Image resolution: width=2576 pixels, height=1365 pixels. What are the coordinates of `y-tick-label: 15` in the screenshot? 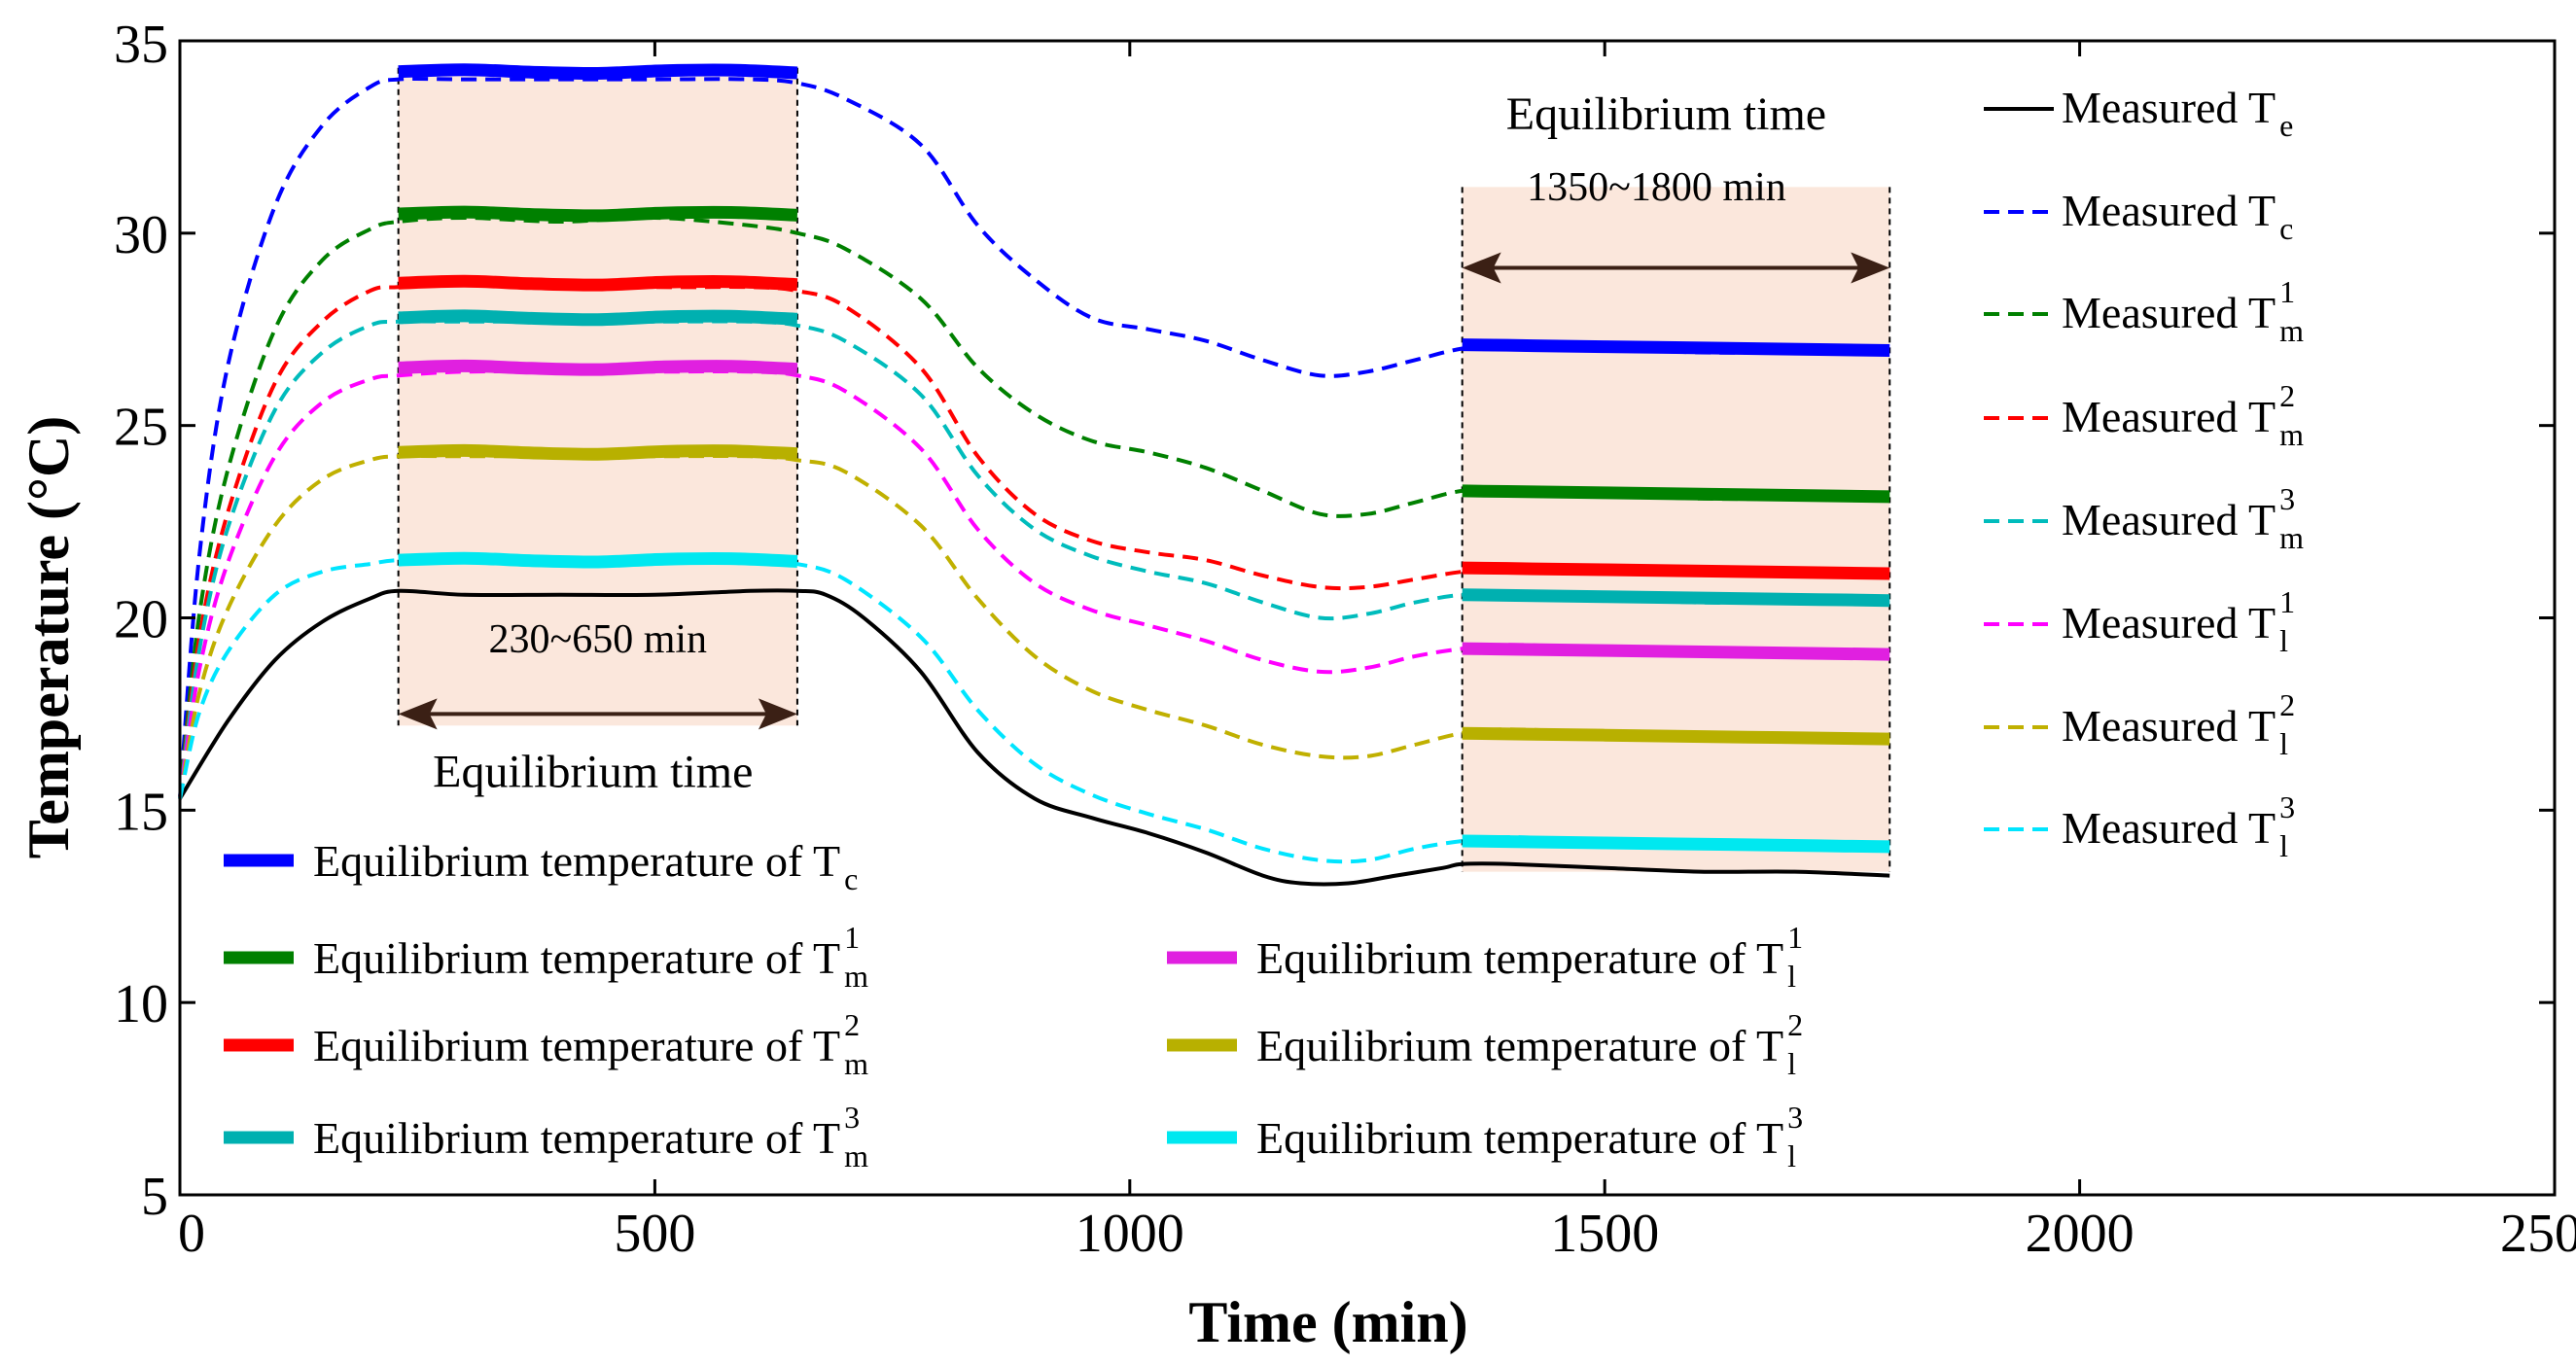 It's located at (141, 812).